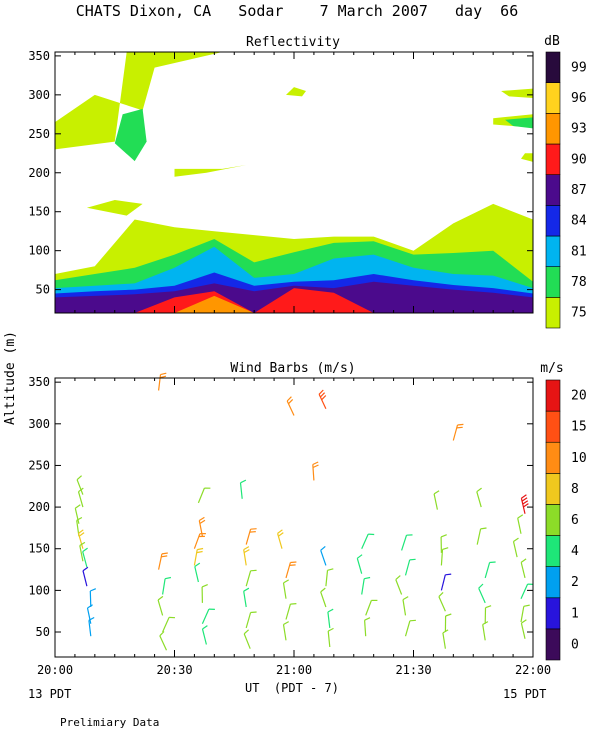  Describe the element at coordinates (174, 670) in the screenshot. I see `wind-barbs-xtick-label: 20:30` at that location.